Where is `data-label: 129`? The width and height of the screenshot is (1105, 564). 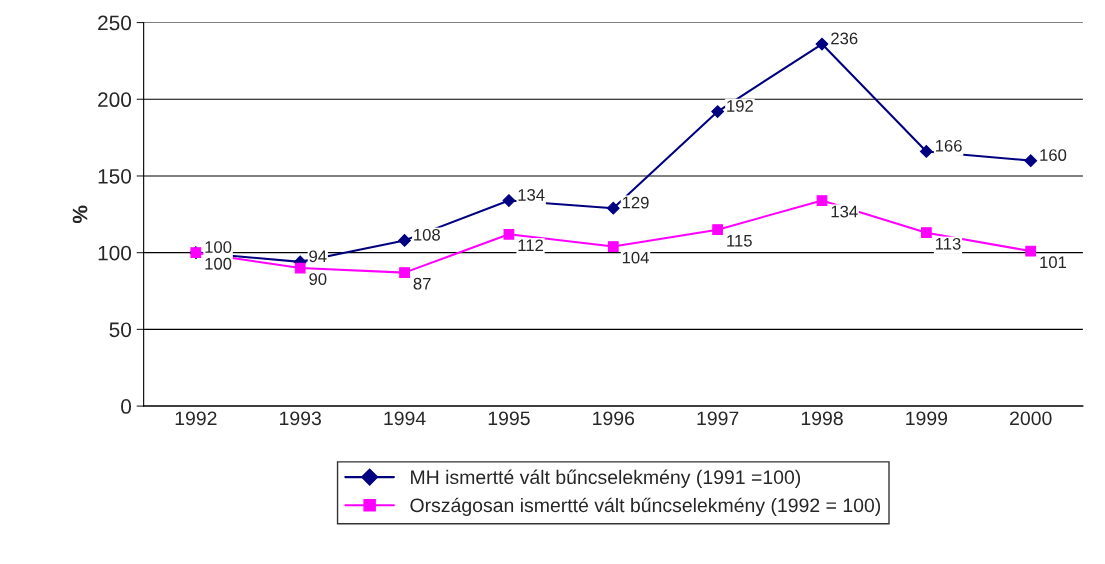
data-label: 129 is located at coordinates (635, 202).